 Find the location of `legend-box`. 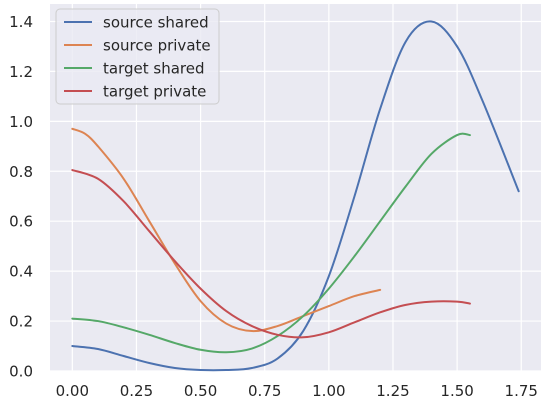

legend-box is located at coordinates (137, 56).